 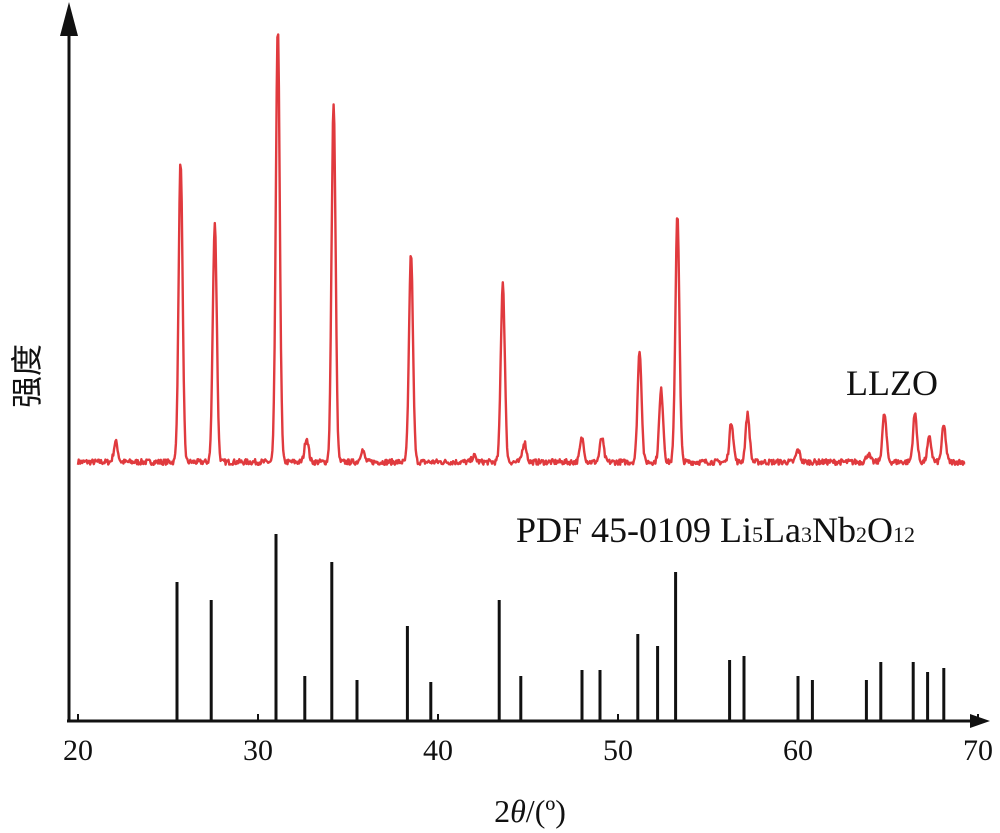 I want to click on x-axis-title-suffix: /(º), so click(x=546, y=811).